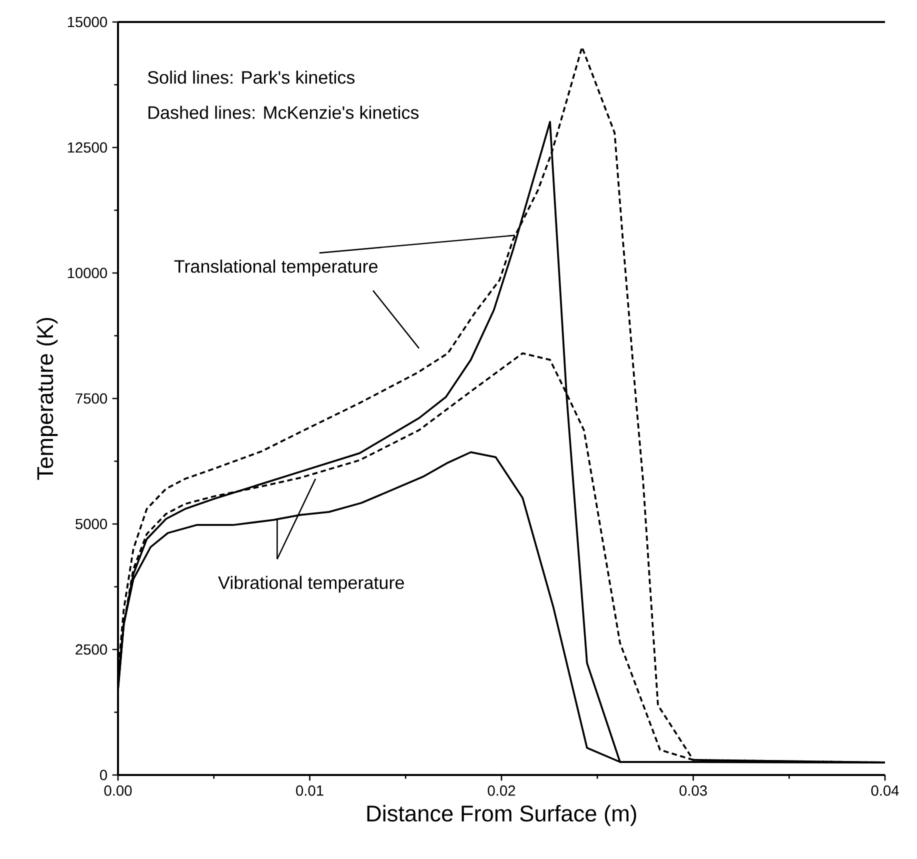  What do you see at coordinates (502, 790) in the screenshot?
I see `x-tick-label: 0.02` at bounding box center [502, 790].